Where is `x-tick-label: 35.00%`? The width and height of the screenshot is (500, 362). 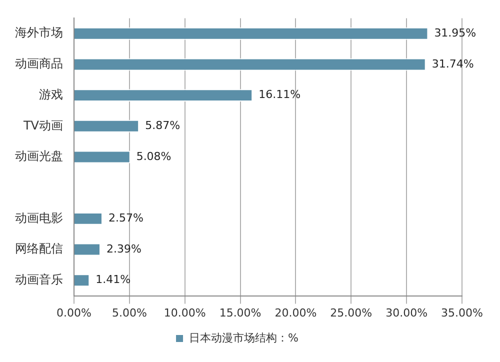 x-tick-label: 35.00% is located at coordinates (462, 313).